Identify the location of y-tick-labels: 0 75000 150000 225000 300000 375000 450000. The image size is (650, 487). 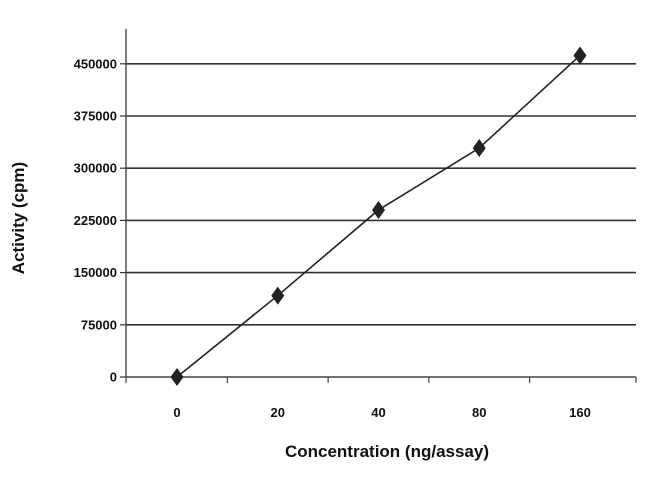
(95, 220).